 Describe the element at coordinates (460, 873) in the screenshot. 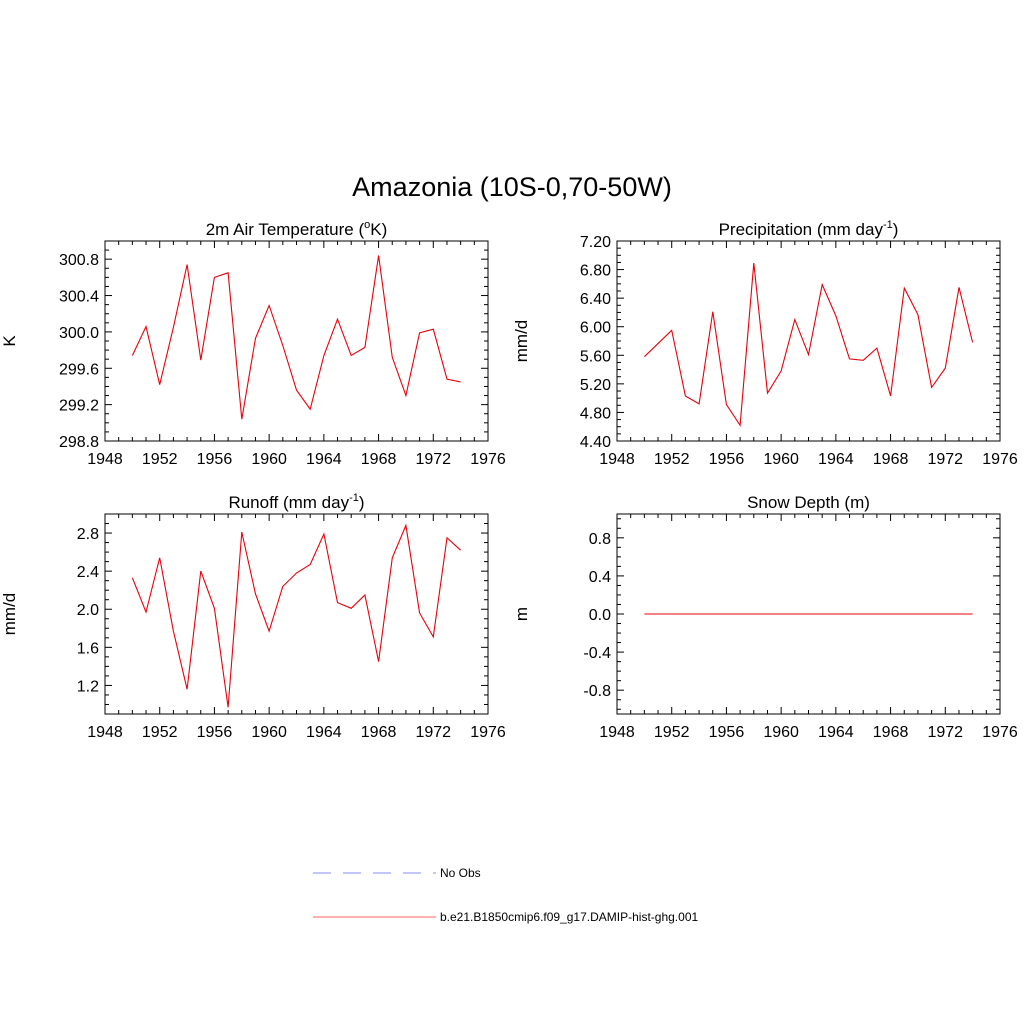

I see `legend-label-no-obs: No Obs` at that location.